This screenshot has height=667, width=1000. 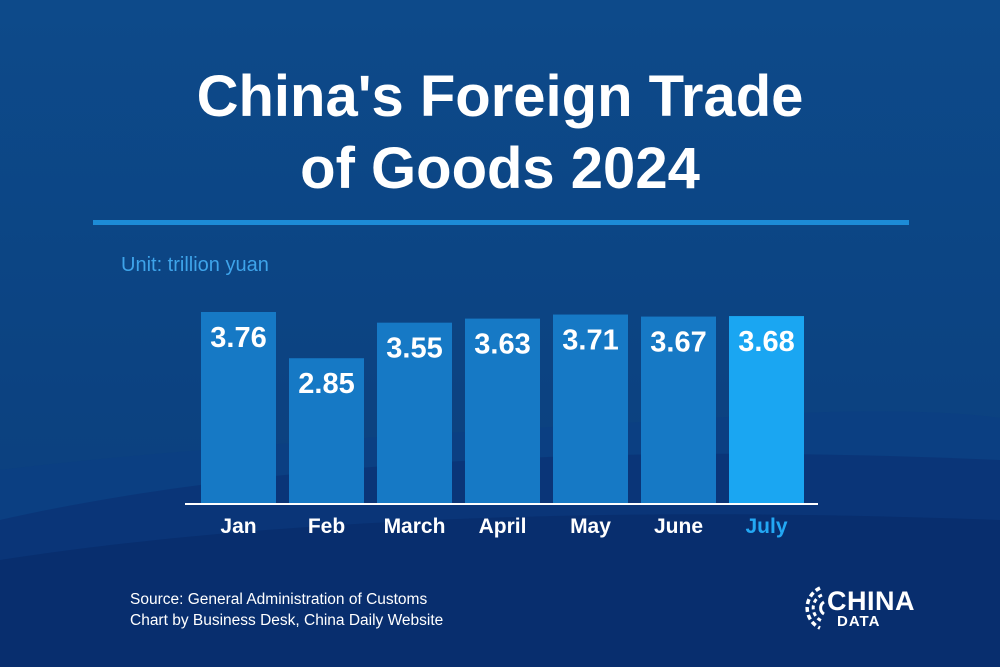 I want to click on x-tick-label: Jan, so click(x=238, y=526).